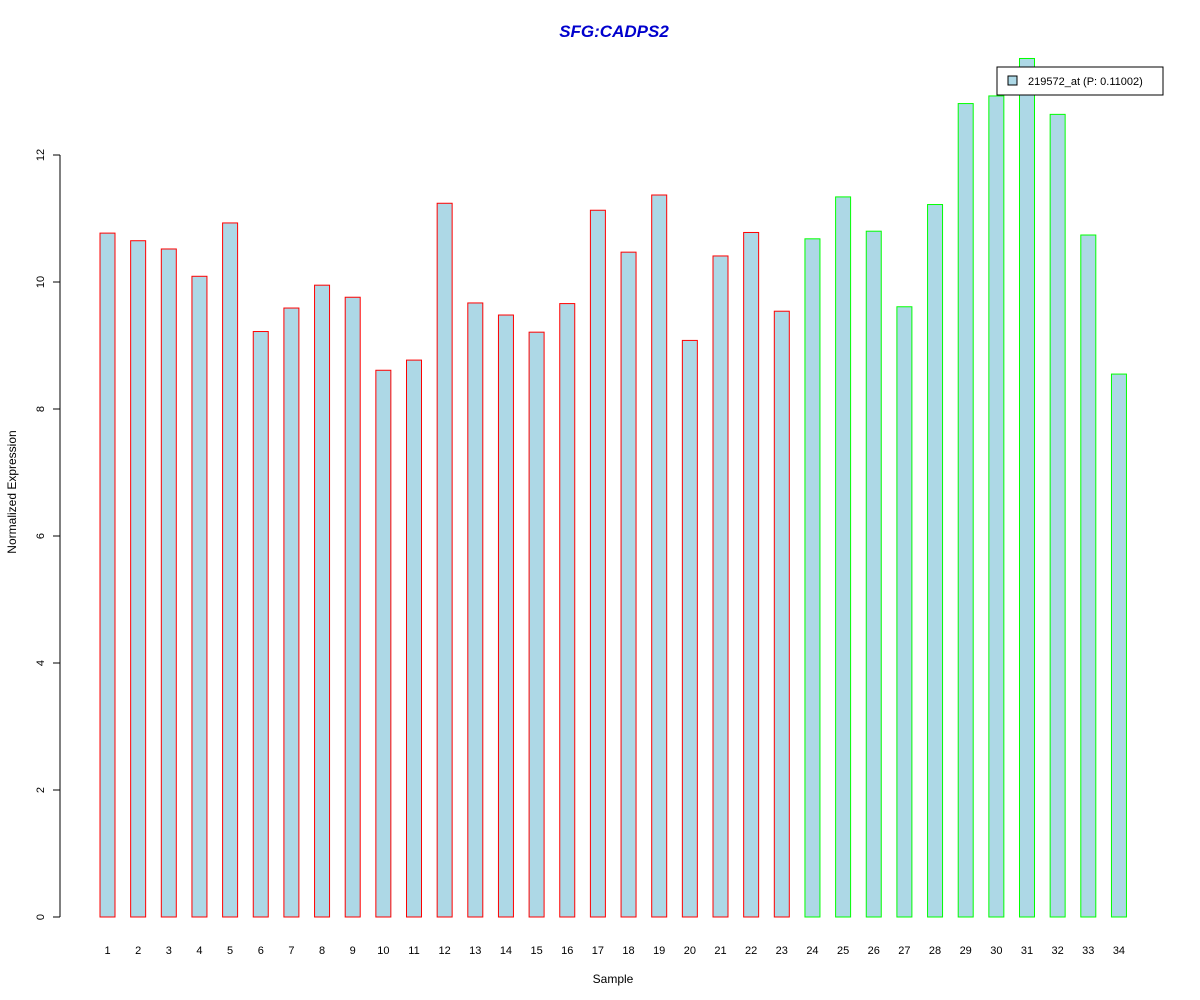 This screenshot has height=1000, width=1200. Describe the element at coordinates (12, 491) in the screenshot. I see `y-axis-label: Normalized Expression` at that location.